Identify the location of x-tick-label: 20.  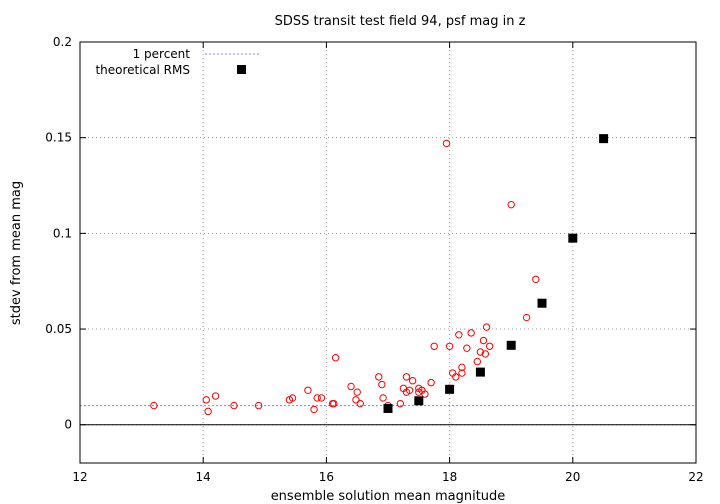
(572, 477).